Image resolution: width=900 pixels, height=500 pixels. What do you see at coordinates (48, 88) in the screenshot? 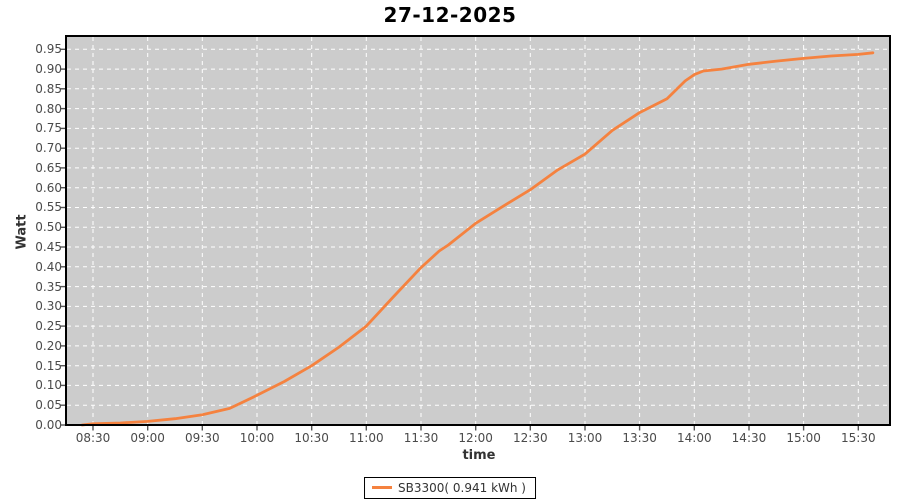
I see `y-tick-label: 0.85` at bounding box center [48, 88].